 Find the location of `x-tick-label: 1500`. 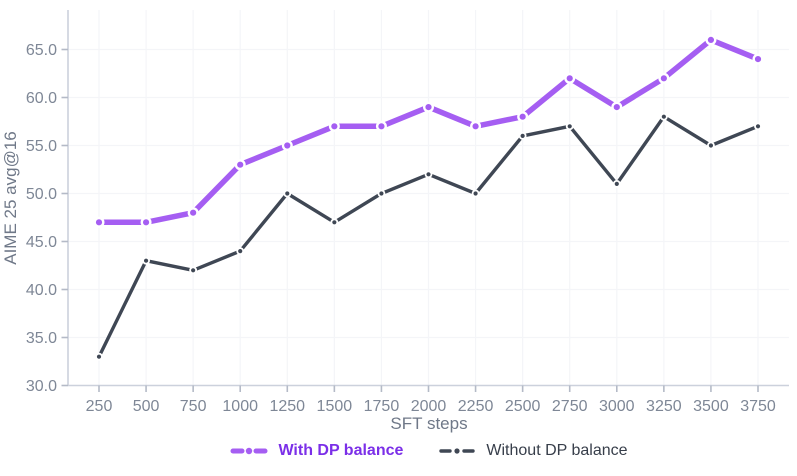

x-tick-label: 1500 is located at coordinates (335, 406).